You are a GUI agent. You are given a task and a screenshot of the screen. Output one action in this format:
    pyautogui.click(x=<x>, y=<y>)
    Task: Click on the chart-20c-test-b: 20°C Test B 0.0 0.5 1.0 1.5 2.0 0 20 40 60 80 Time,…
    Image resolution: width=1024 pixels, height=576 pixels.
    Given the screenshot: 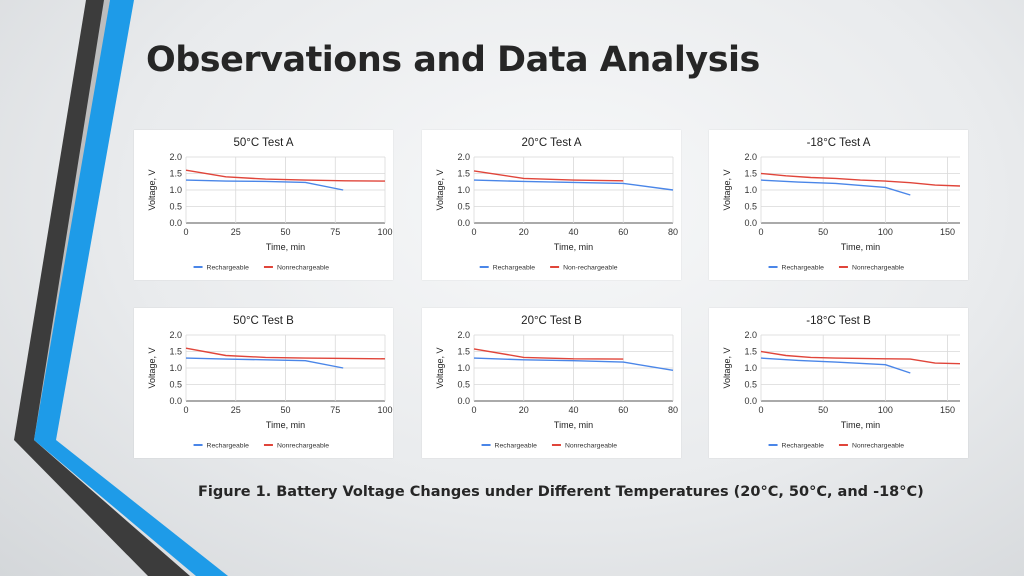 What is the action you would take?
    pyautogui.click(x=551, y=383)
    